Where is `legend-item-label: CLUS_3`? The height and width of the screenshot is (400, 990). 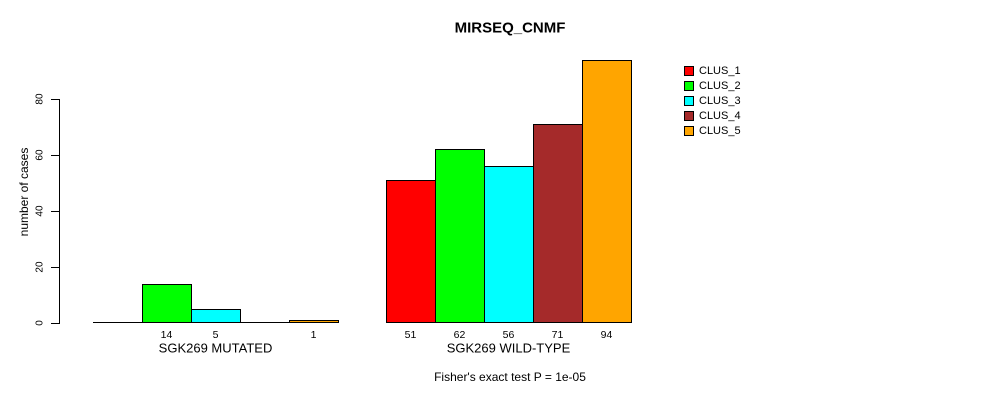
legend-item-label: CLUS_3 is located at coordinates (720, 100).